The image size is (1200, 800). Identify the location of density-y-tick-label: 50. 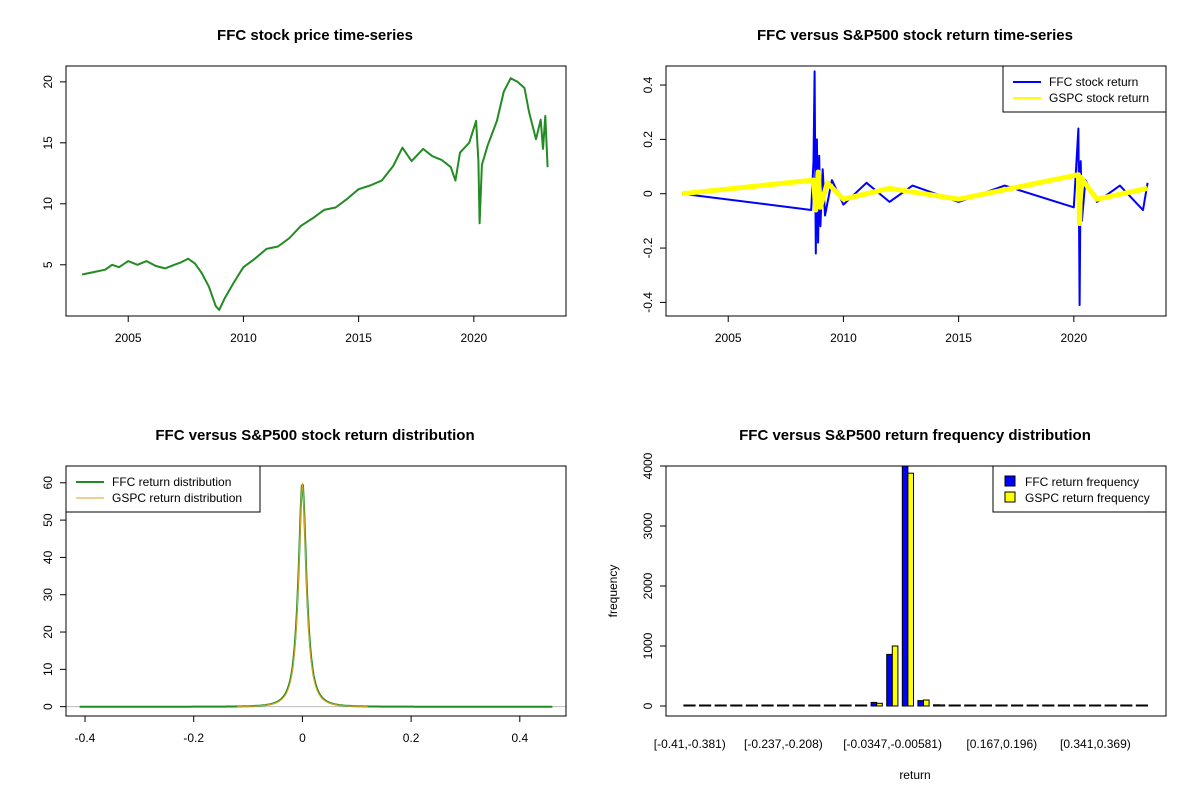
(48, 520).